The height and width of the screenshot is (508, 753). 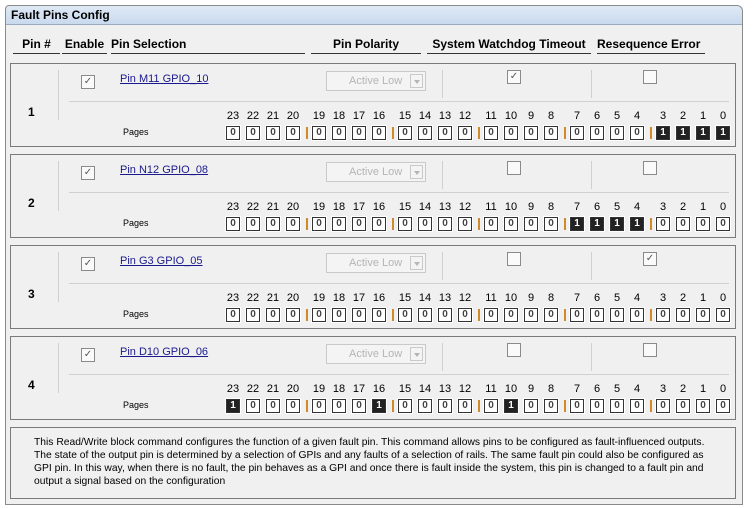 What do you see at coordinates (161, 261) in the screenshot?
I see `pin-selection-link: Pin G3 GPIO_05` at bounding box center [161, 261].